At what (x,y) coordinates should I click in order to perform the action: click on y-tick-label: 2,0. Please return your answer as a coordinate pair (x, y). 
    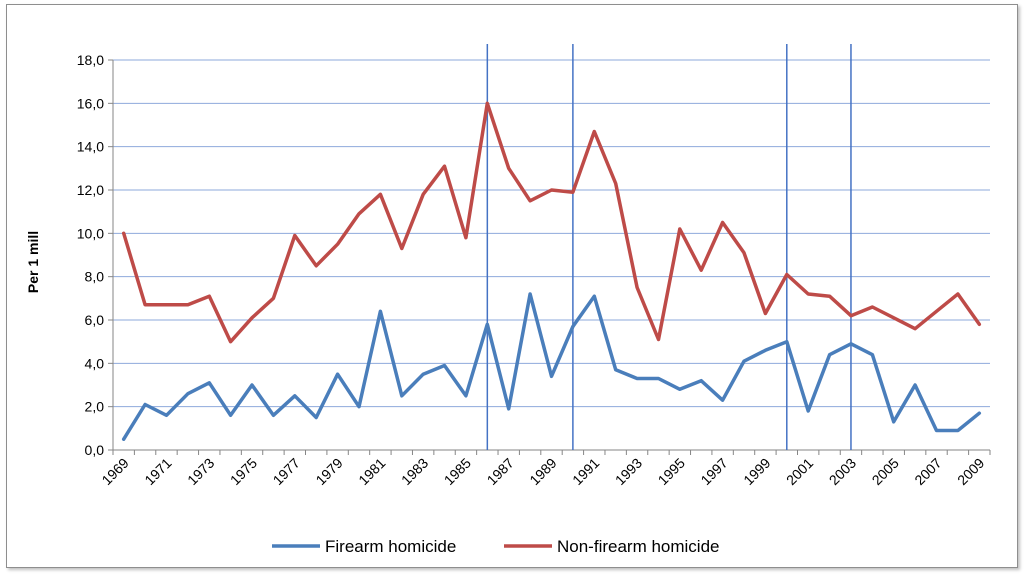
    Looking at the image, I should click on (95, 407).